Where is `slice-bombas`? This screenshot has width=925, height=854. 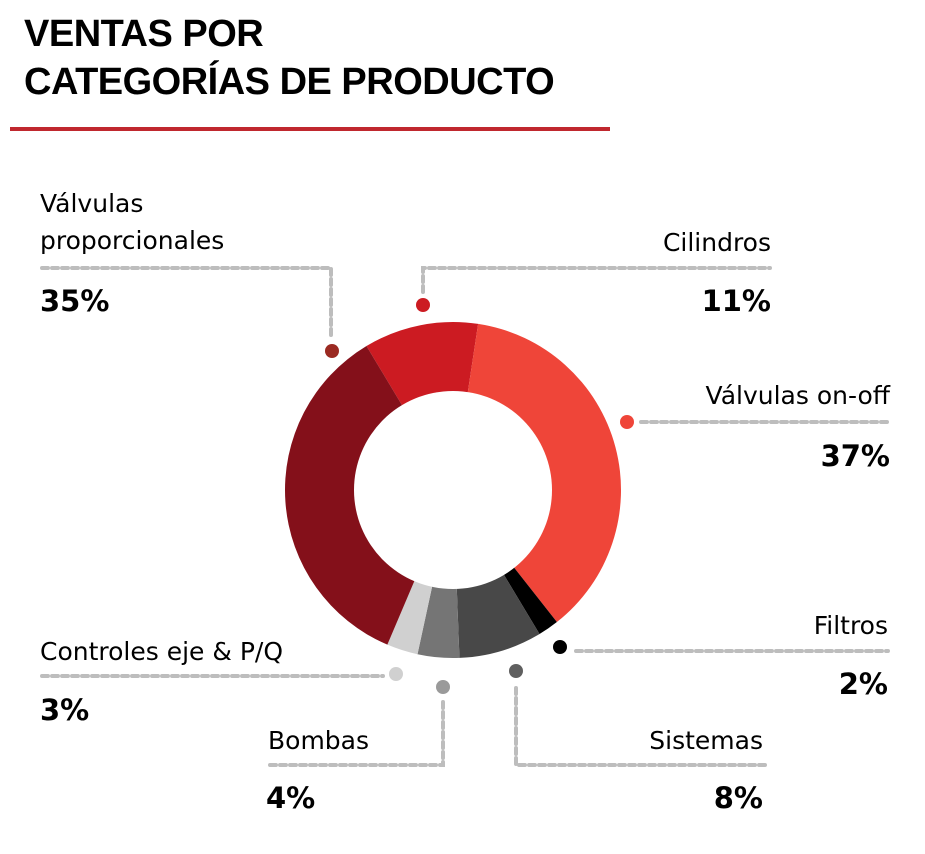
slice-bombas is located at coordinates (438, 620).